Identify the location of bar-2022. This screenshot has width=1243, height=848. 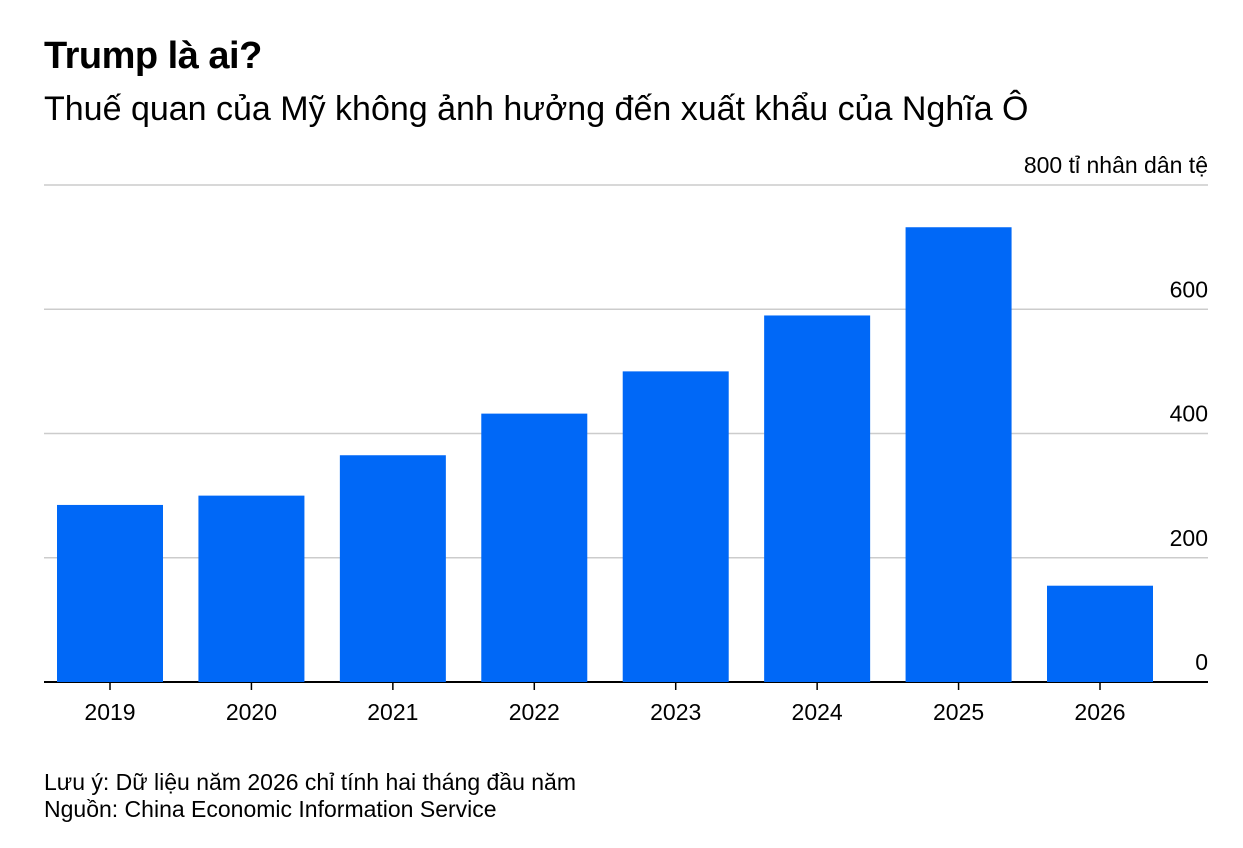
(534, 547).